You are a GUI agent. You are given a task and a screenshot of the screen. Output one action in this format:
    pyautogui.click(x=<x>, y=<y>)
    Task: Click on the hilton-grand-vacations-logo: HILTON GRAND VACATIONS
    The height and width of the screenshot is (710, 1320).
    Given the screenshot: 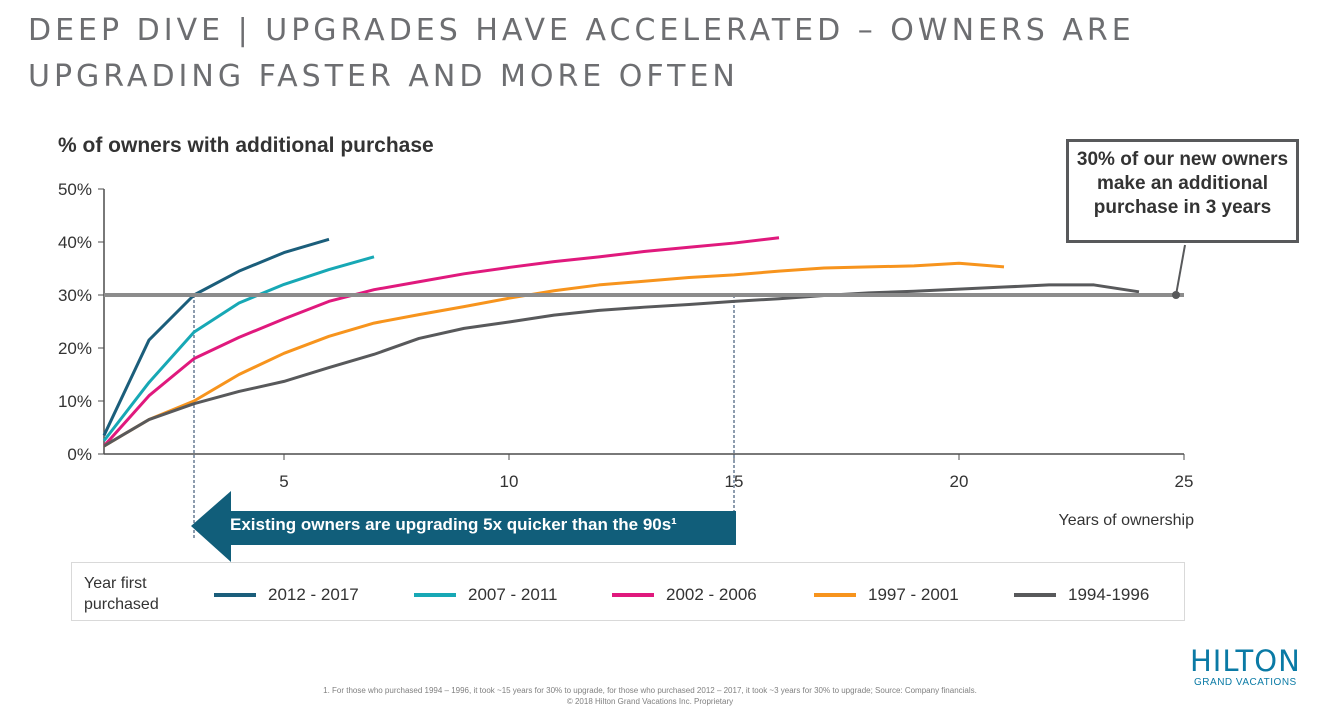 What is the action you would take?
    pyautogui.click(x=1245, y=667)
    